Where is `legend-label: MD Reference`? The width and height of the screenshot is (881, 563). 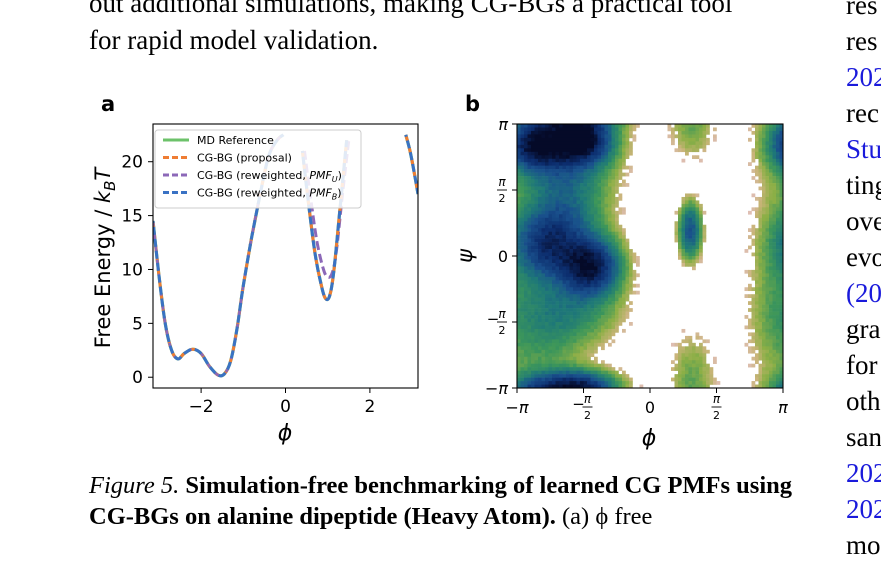 legend-label: MD Reference is located at coordinates (235, 140).